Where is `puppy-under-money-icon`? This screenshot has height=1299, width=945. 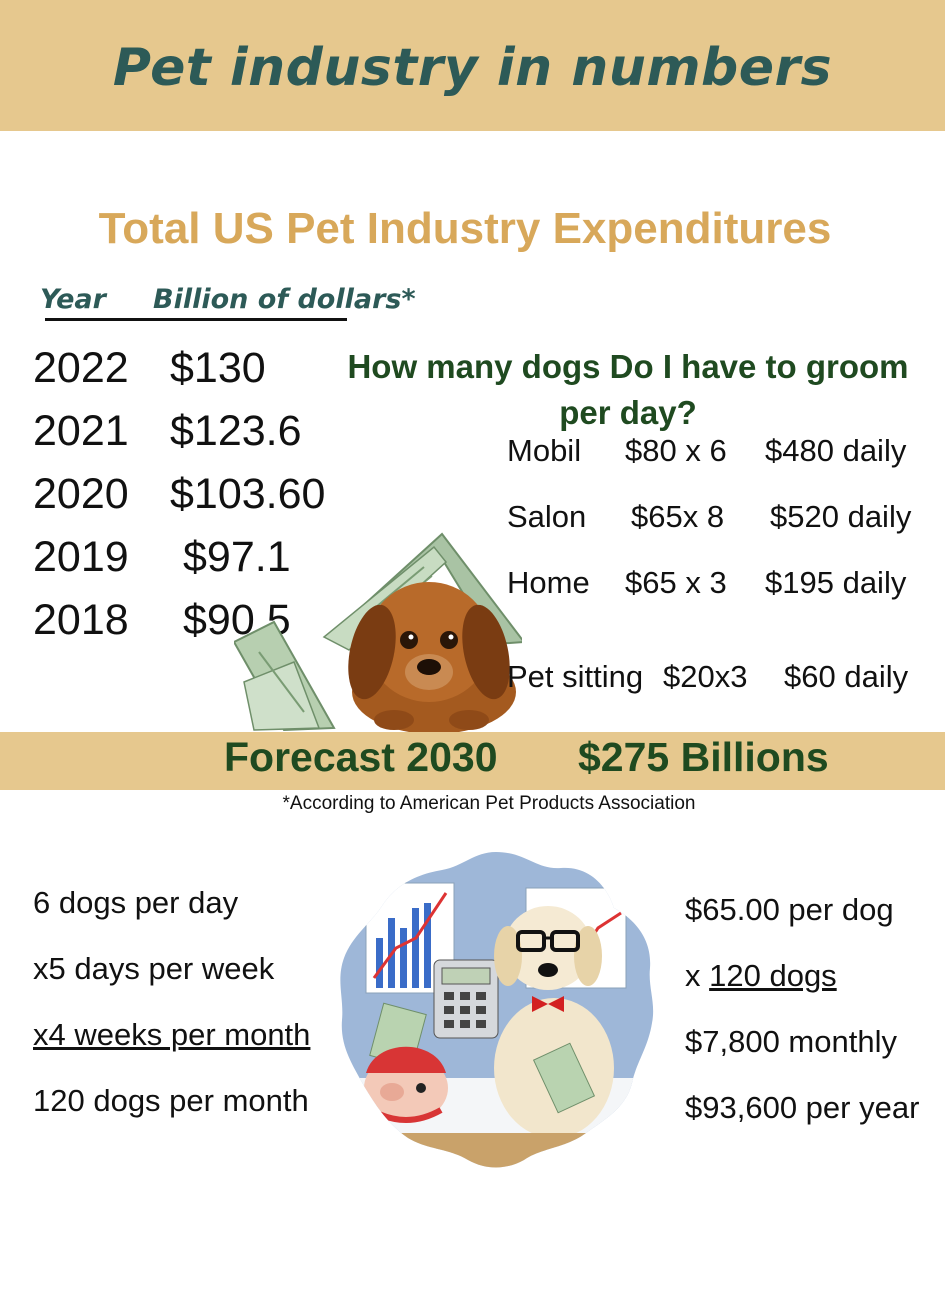
puppy-under-money-icon is located at coordinates (378, 632).